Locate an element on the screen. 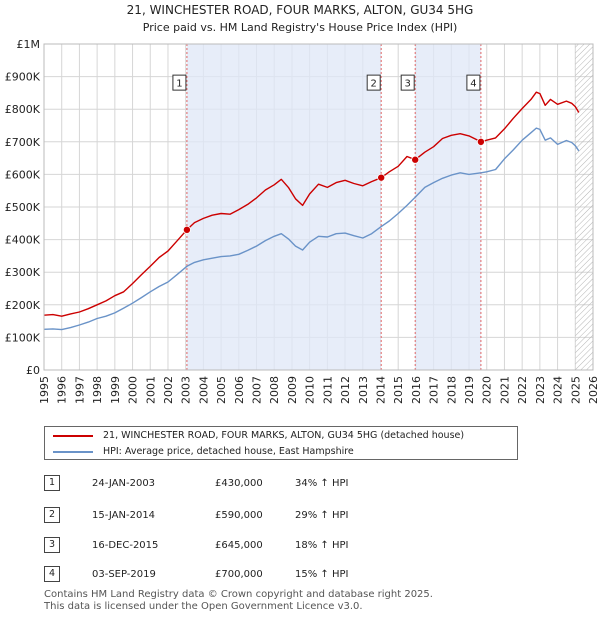 Image resolution: width=600 pixels, height=620 pixels. x-tick-label: 2015 is located at coordinates (398, 390).